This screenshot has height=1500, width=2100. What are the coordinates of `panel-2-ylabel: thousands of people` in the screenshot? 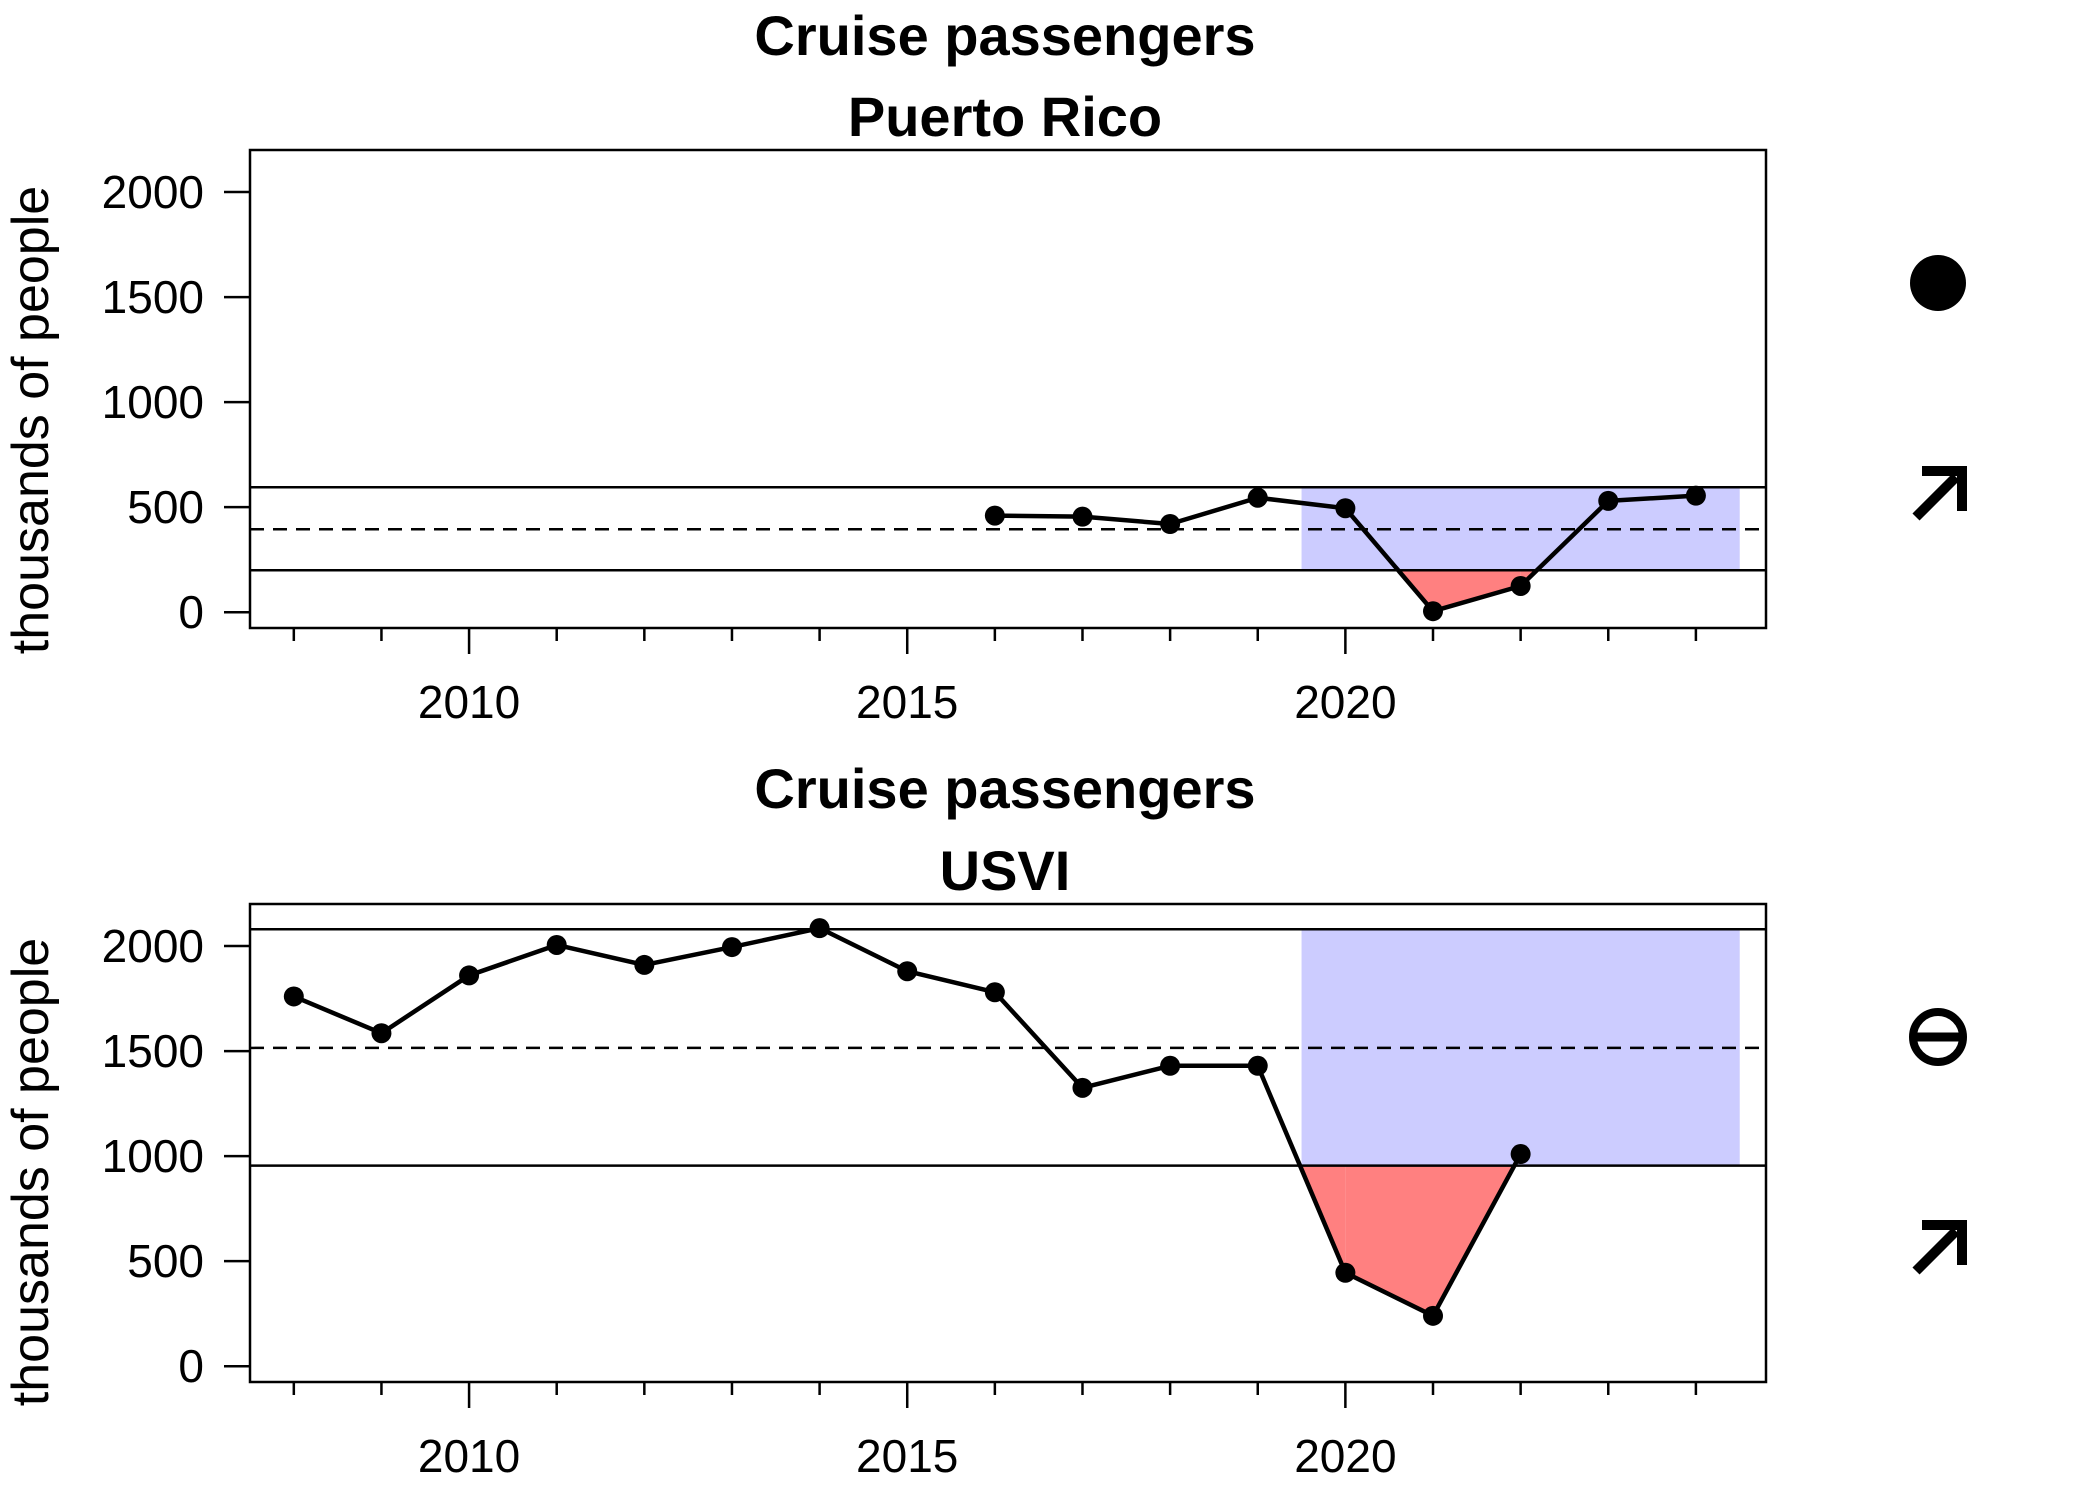 It's located at (31, 1172).